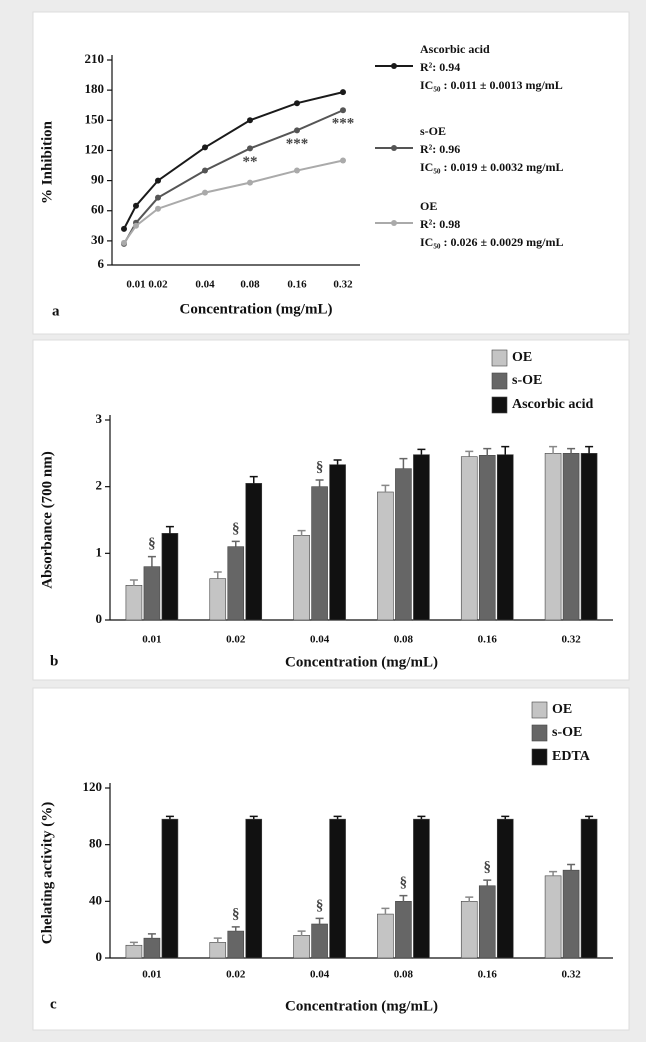  I want to click on y-tick-label: 210, so click(95, 58).